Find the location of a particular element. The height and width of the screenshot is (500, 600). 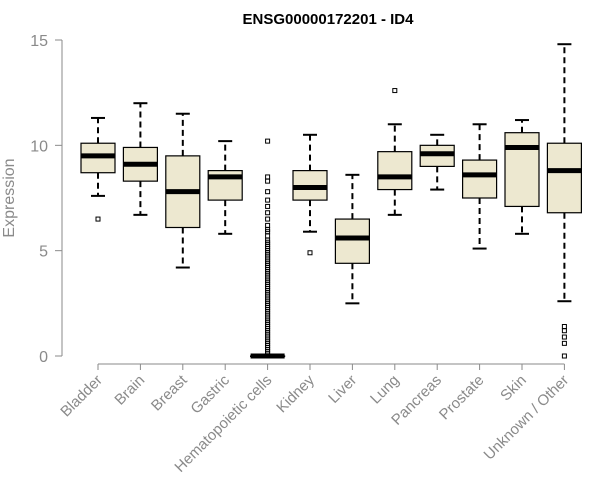

chart-title: ENSG00000172201 - ID4 is located at coordinates (329, 19).